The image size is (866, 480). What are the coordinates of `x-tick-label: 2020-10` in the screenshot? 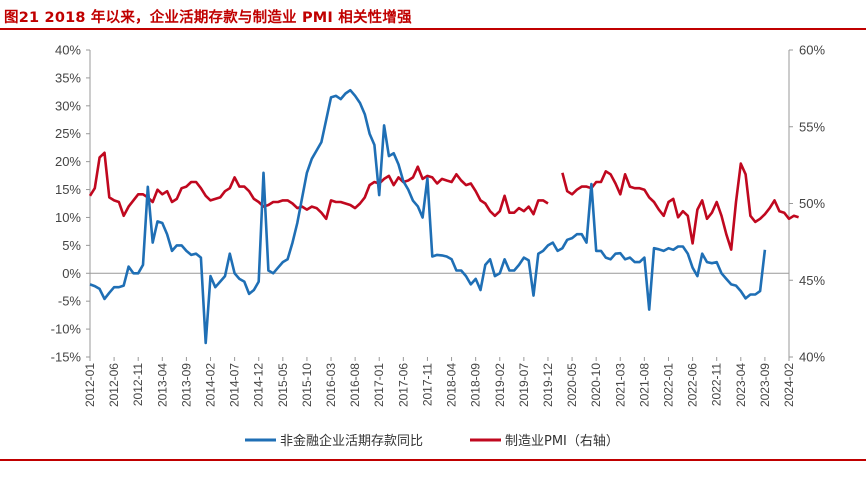 It's located at (596, 385).